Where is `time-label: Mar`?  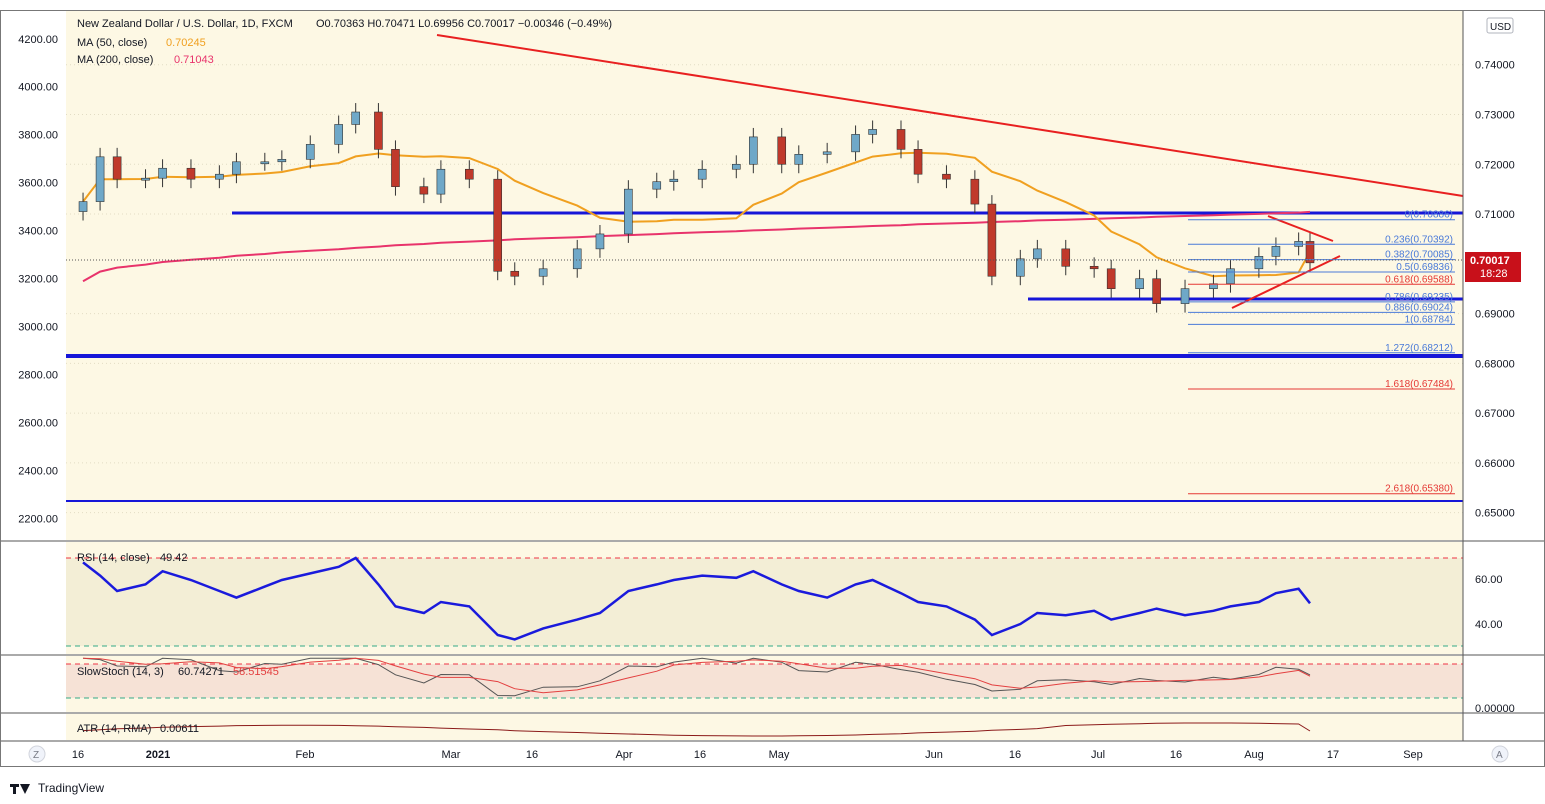
time-label: Mar is located at coordinates (451, 755).